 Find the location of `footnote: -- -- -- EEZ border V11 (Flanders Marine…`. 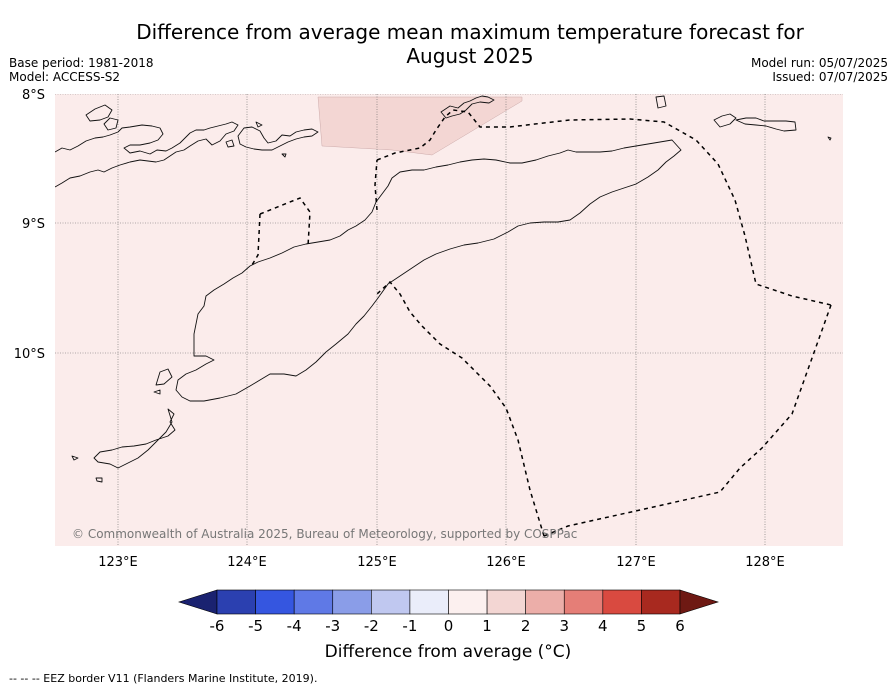

footnote: -- -- -- EEZ border V11 (Flanders Marine… is located at coordinates (163, 678).